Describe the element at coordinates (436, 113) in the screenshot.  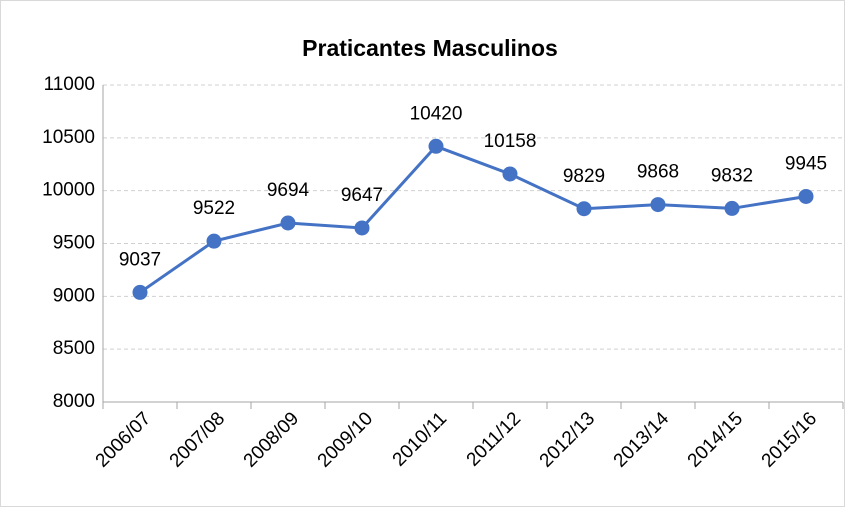
I see `data-label: 10420` at that location.